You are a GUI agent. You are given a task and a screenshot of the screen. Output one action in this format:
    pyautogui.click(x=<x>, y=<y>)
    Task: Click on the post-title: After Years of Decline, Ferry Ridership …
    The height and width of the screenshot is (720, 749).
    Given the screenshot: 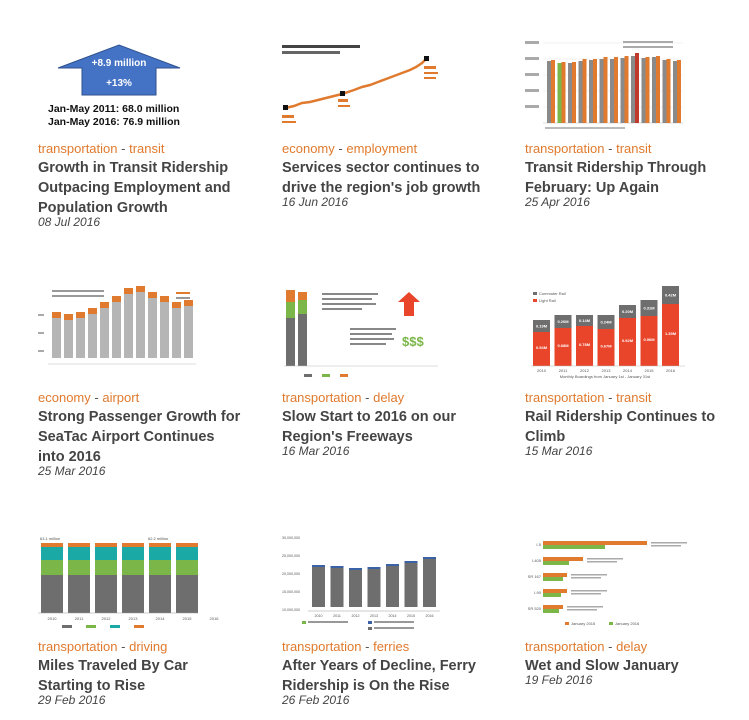 What is the action you would take?
    pyautogui.click(x=379, y=676)
    